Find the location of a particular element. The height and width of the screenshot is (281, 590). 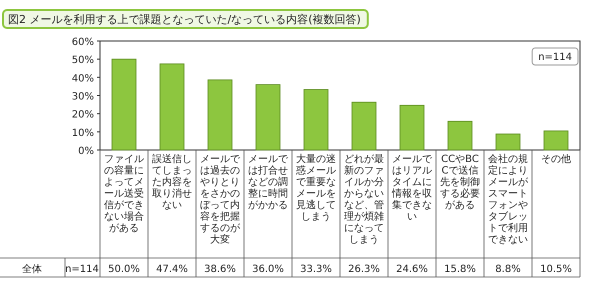

data-label: 24.6% is located at coordinates (412, 269).